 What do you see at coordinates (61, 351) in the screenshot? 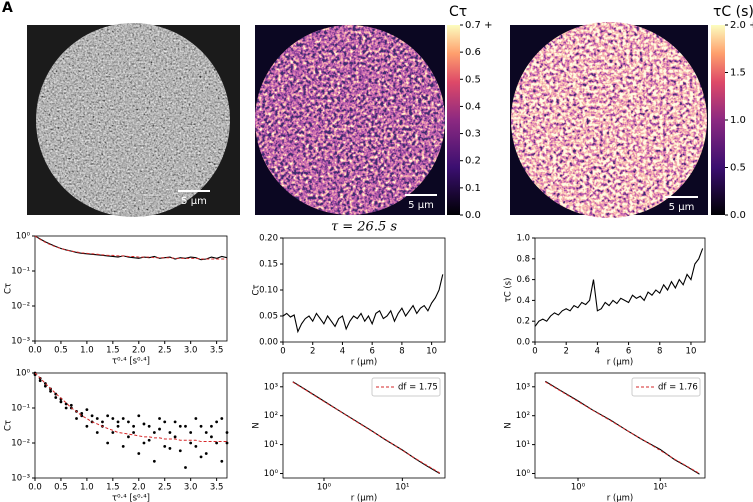
I see `x-tick-label: 0.5` at bounding box center [61, 351].